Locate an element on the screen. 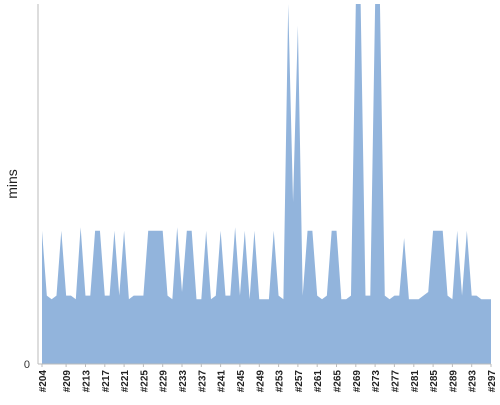 The image size is (500, 405). x-tick-label: #293 is located at coordinates (473, 381).